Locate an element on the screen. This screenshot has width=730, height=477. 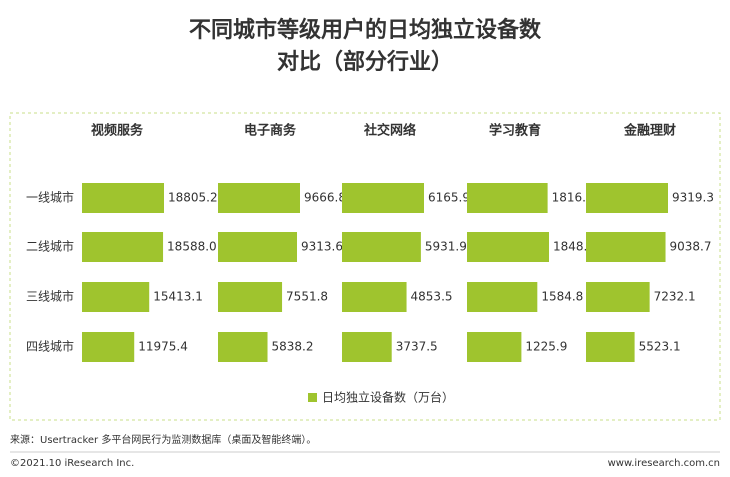
value-label: 4853.5 is located at coordinates (432, 297).